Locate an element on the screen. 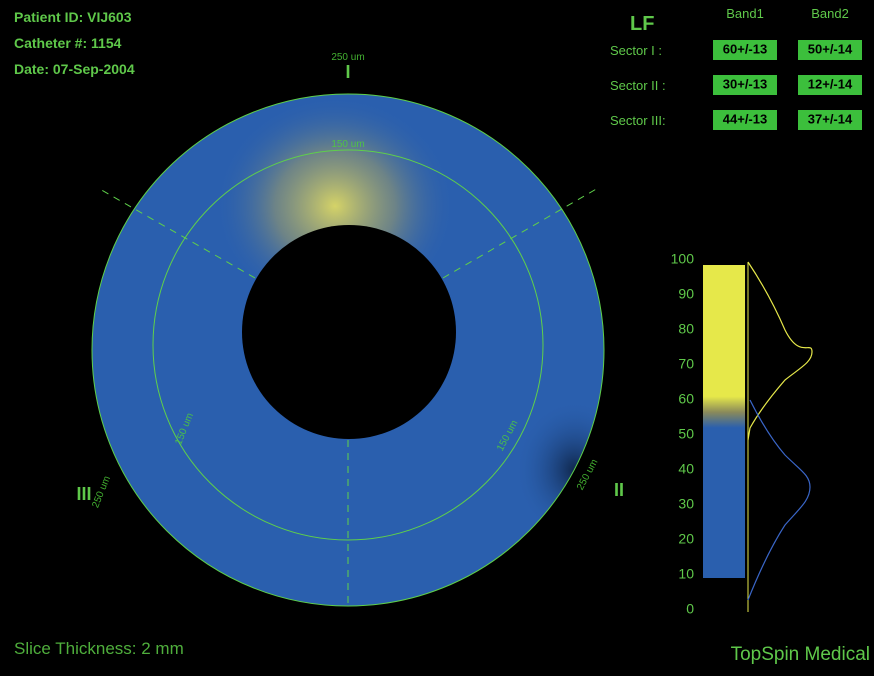 This screenshot has height=676, width=874. column-header: Band1 is located at coordinates (745, 13).